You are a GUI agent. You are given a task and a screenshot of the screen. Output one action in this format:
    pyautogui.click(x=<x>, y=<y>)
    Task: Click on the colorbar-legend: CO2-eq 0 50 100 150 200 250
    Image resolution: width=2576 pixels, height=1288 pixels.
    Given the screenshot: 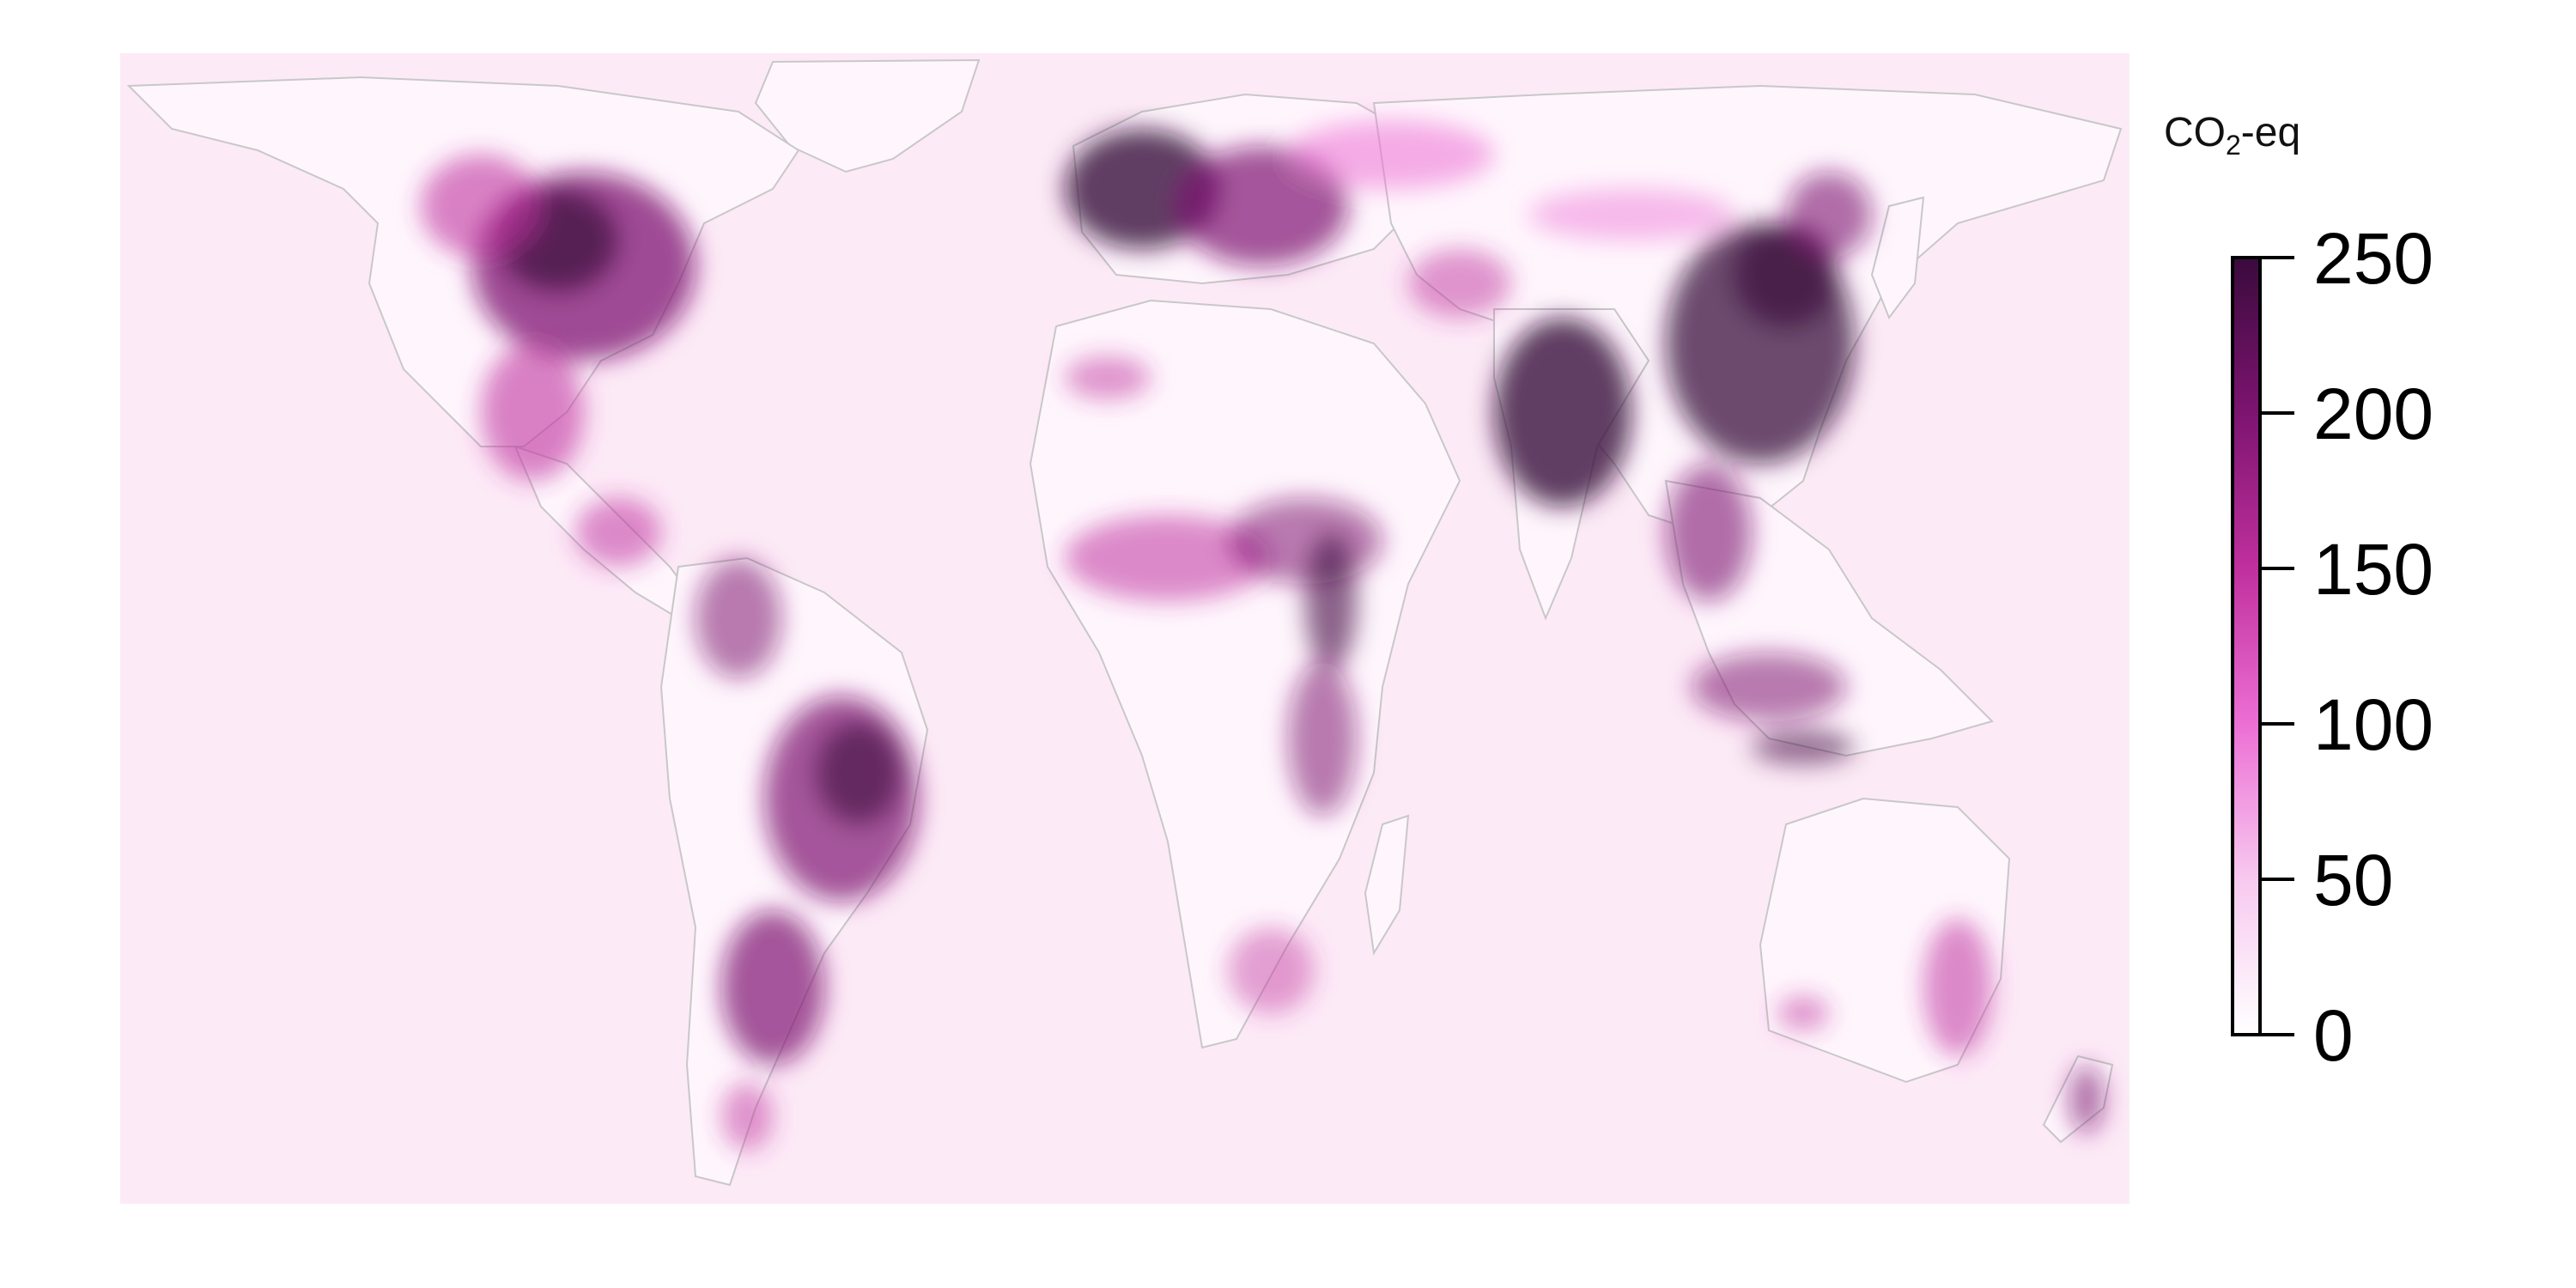 What is the action you would take?
    pyautogui.click(x=2298, y=593)
    